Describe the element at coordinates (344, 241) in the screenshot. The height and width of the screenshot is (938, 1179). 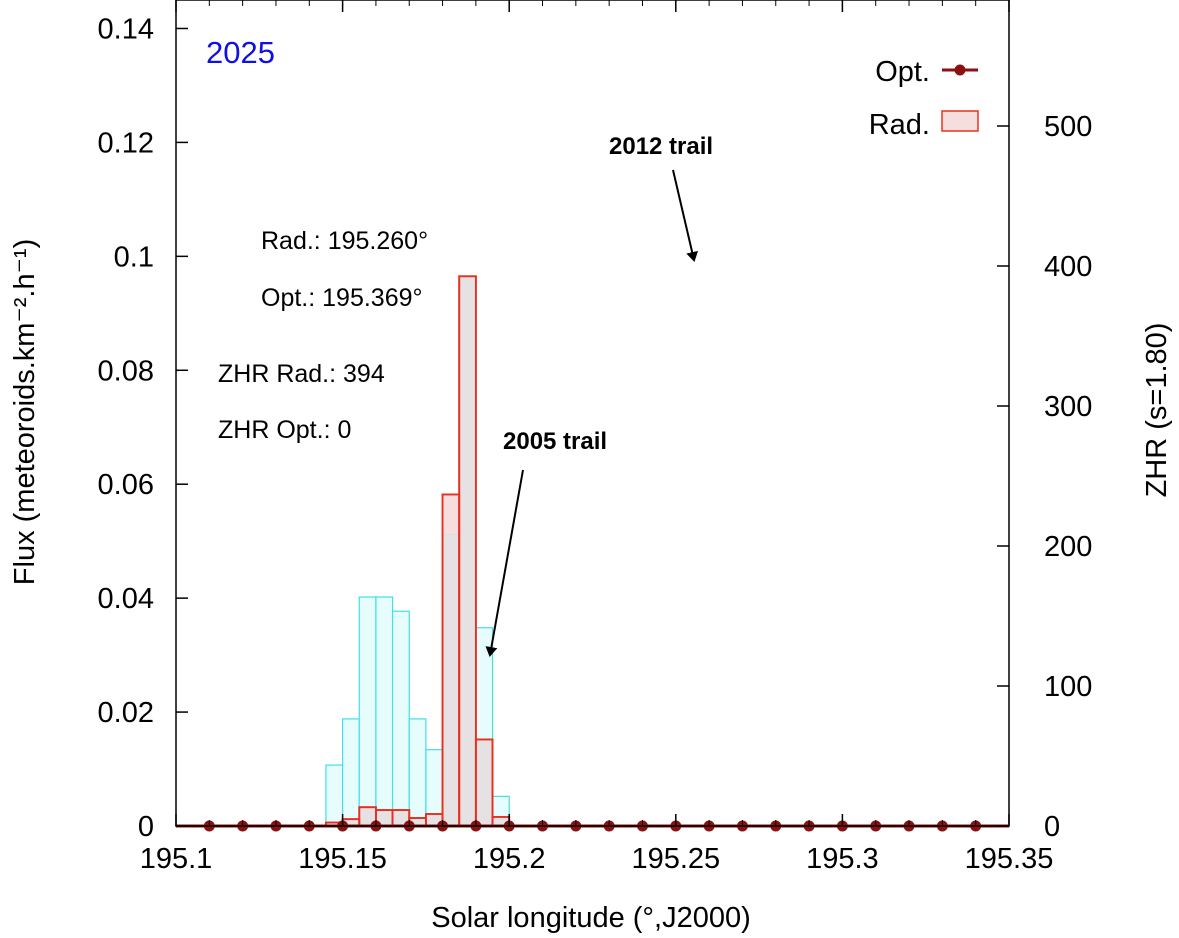
I see `rad-peak-label: Rad.: 195.260°` at that location.